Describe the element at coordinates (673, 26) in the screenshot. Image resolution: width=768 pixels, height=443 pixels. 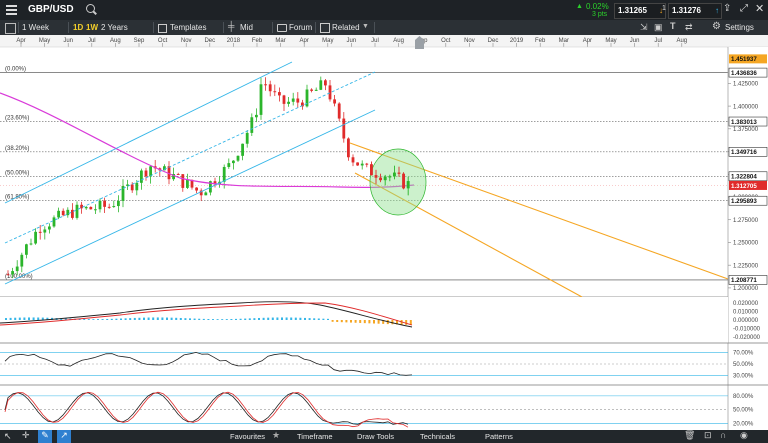
I see `text-tool-icon: T` at that location.